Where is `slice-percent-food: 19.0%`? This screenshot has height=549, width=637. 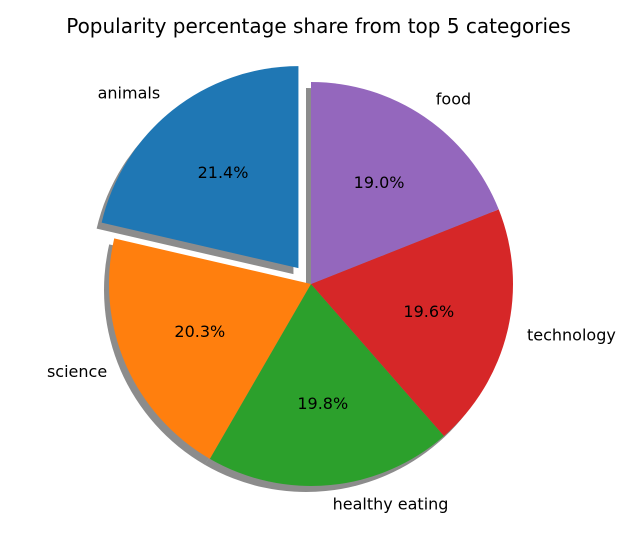 slice-percent-food: 19.0% is located at coordinates (379, 182).